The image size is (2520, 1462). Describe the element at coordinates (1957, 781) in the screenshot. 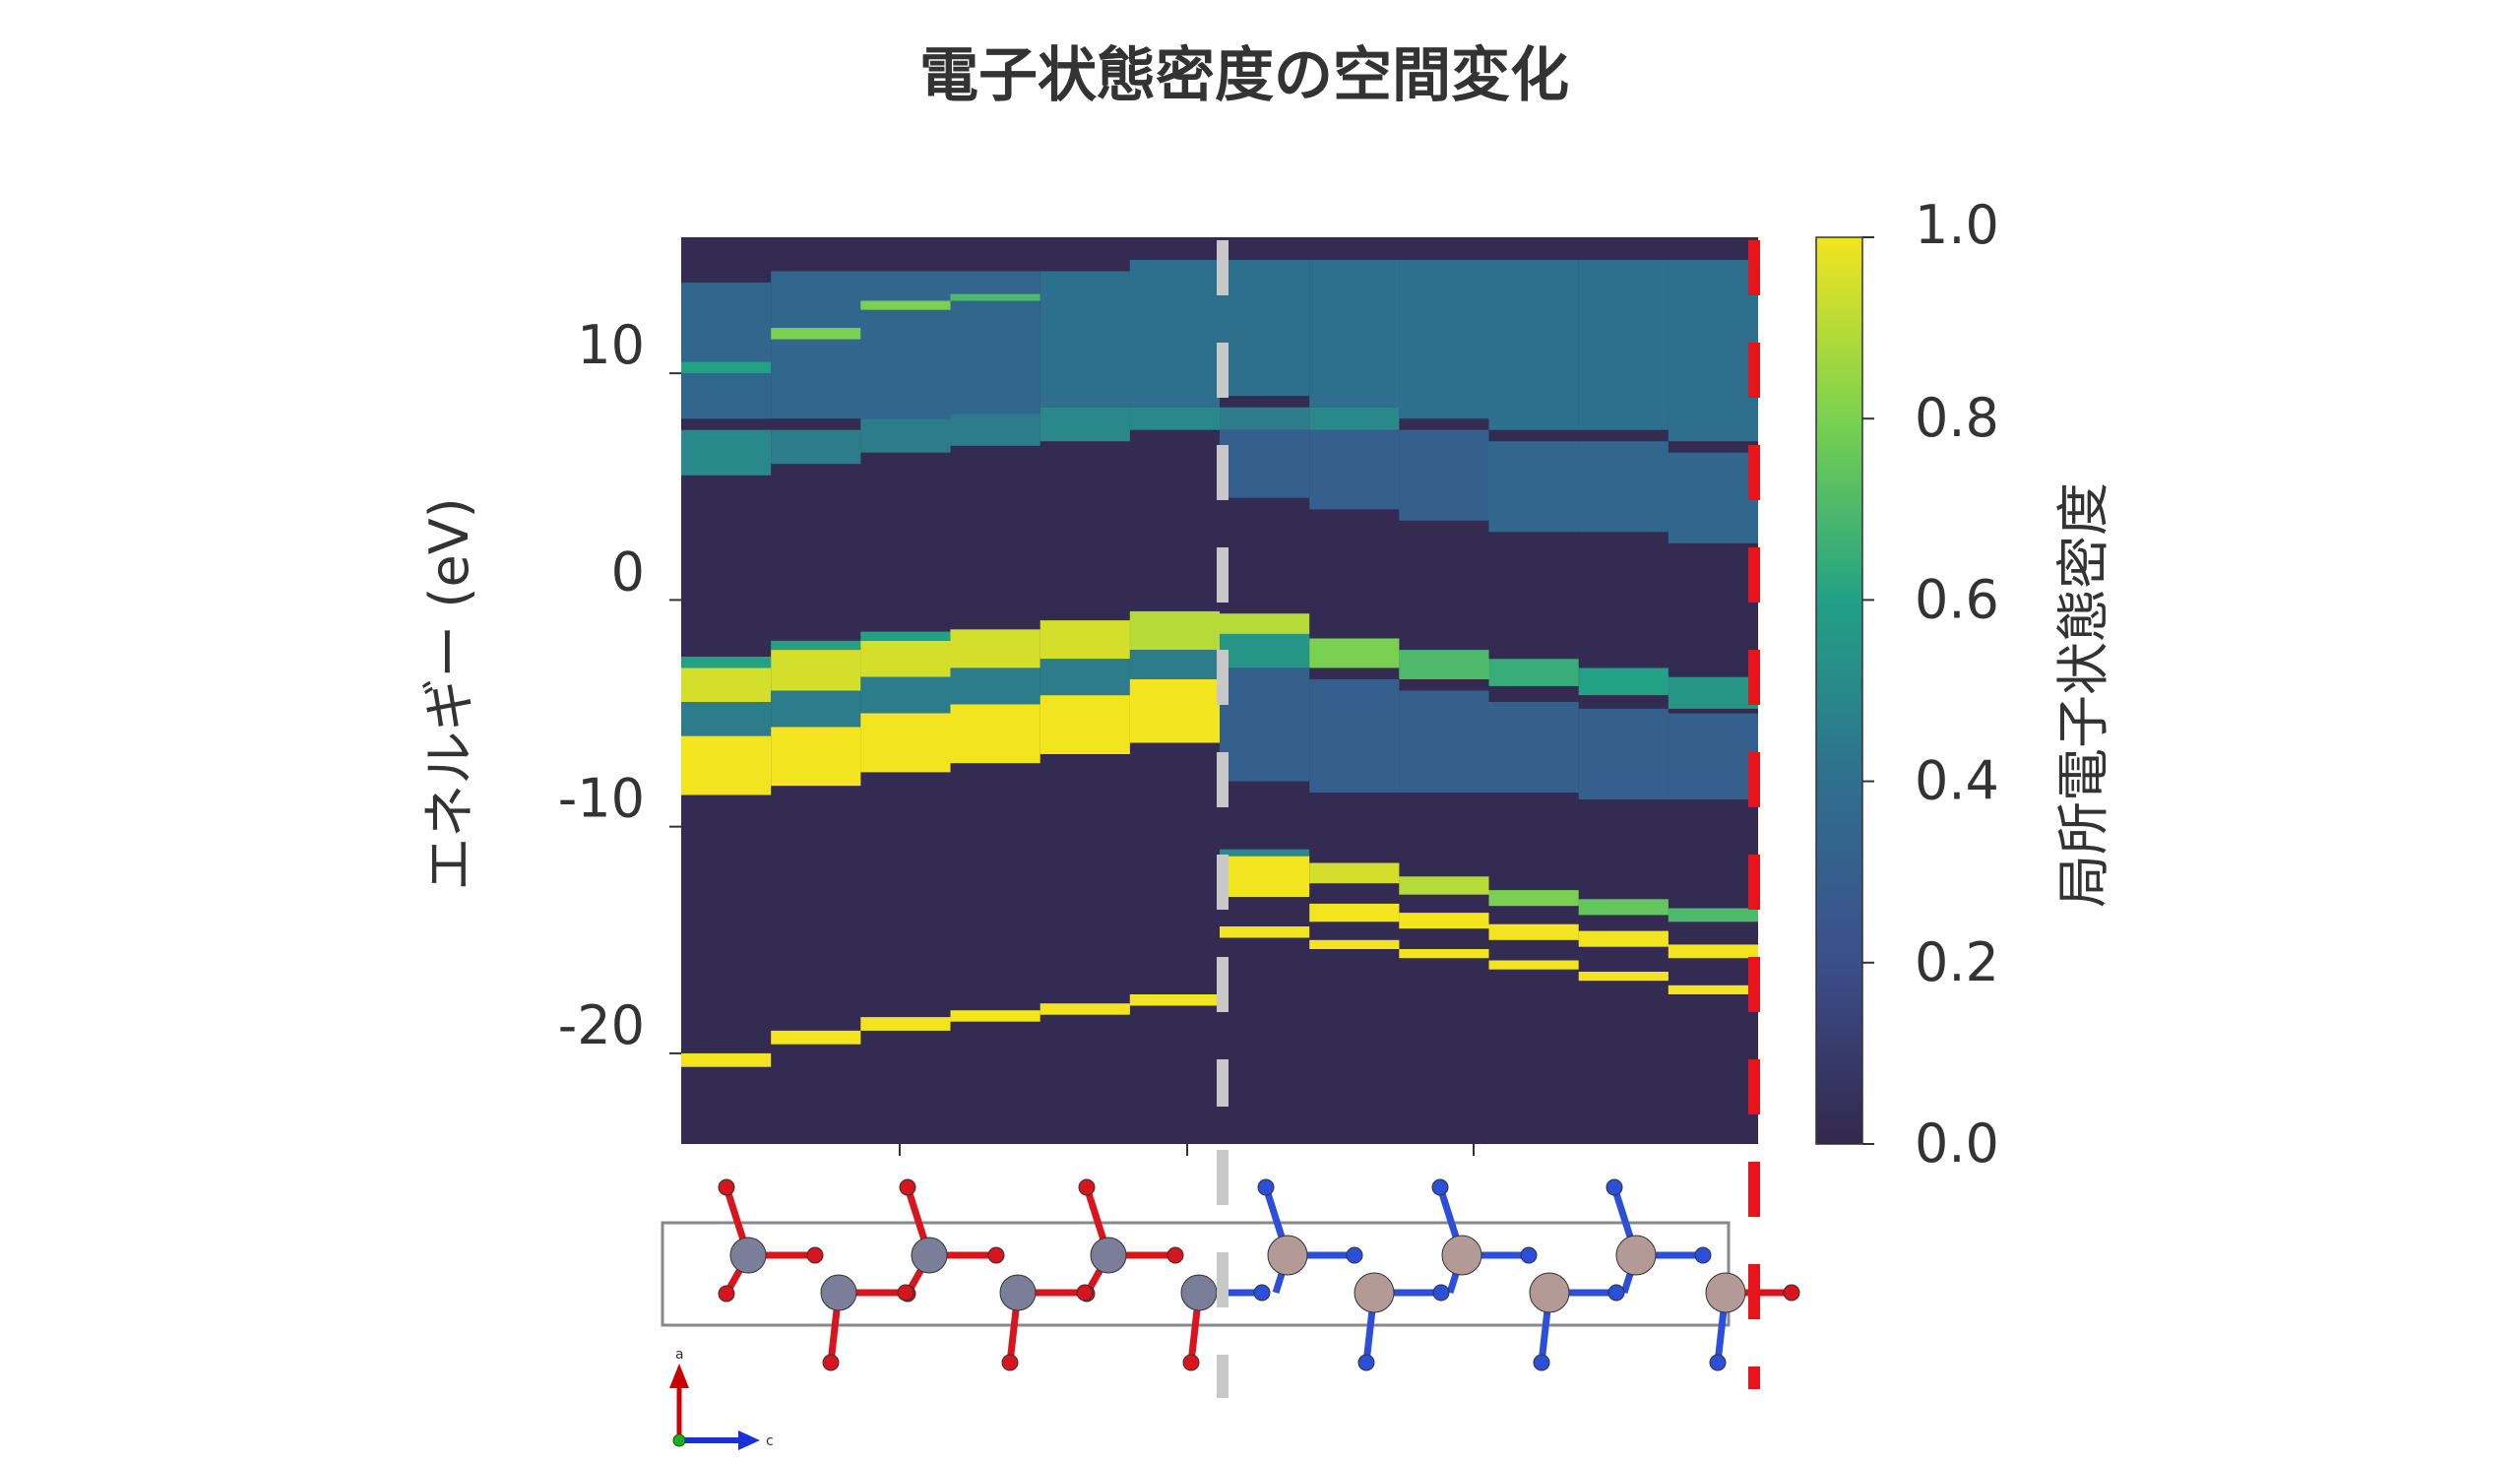

I see `colorbar-tick-label: 0.4` at that location.